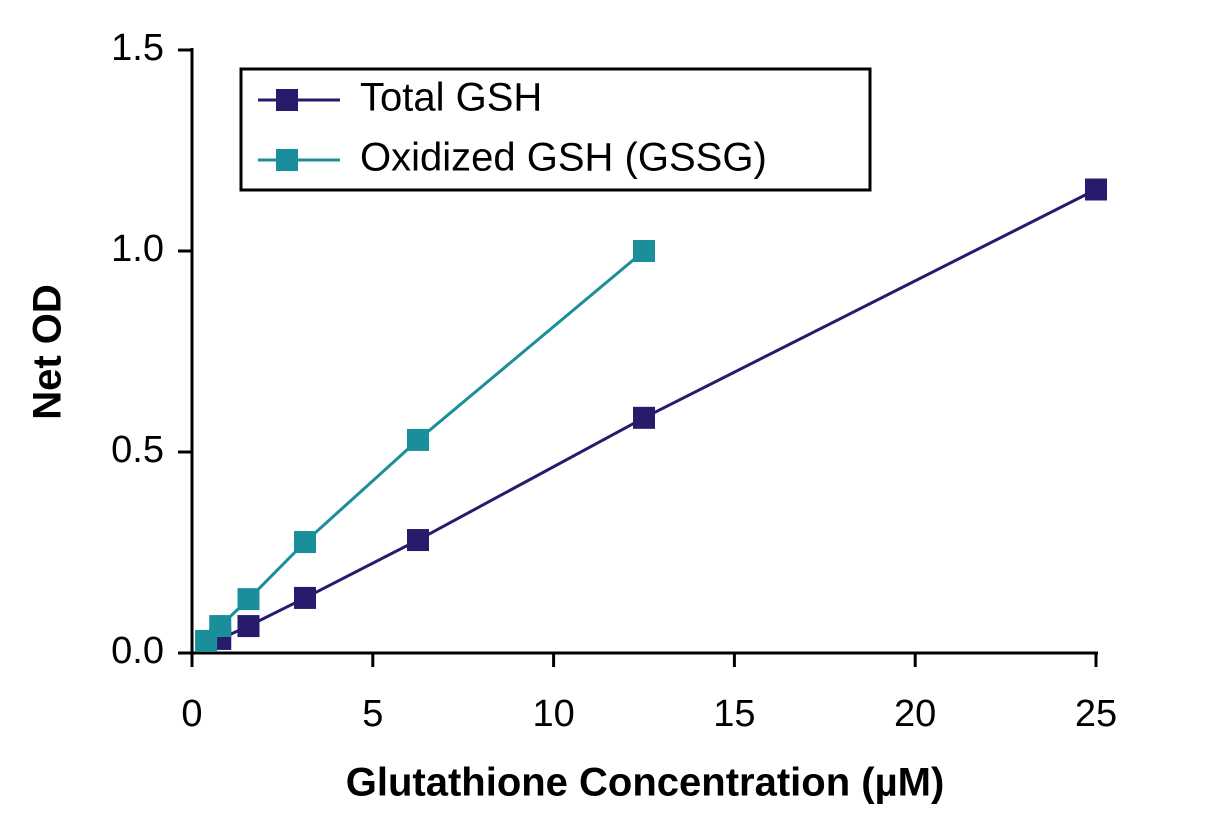 This screenshot has height=834, width=1209. Describe the element at coordinates (555, 129) in the screenshot. I see `legend-box` at that location.